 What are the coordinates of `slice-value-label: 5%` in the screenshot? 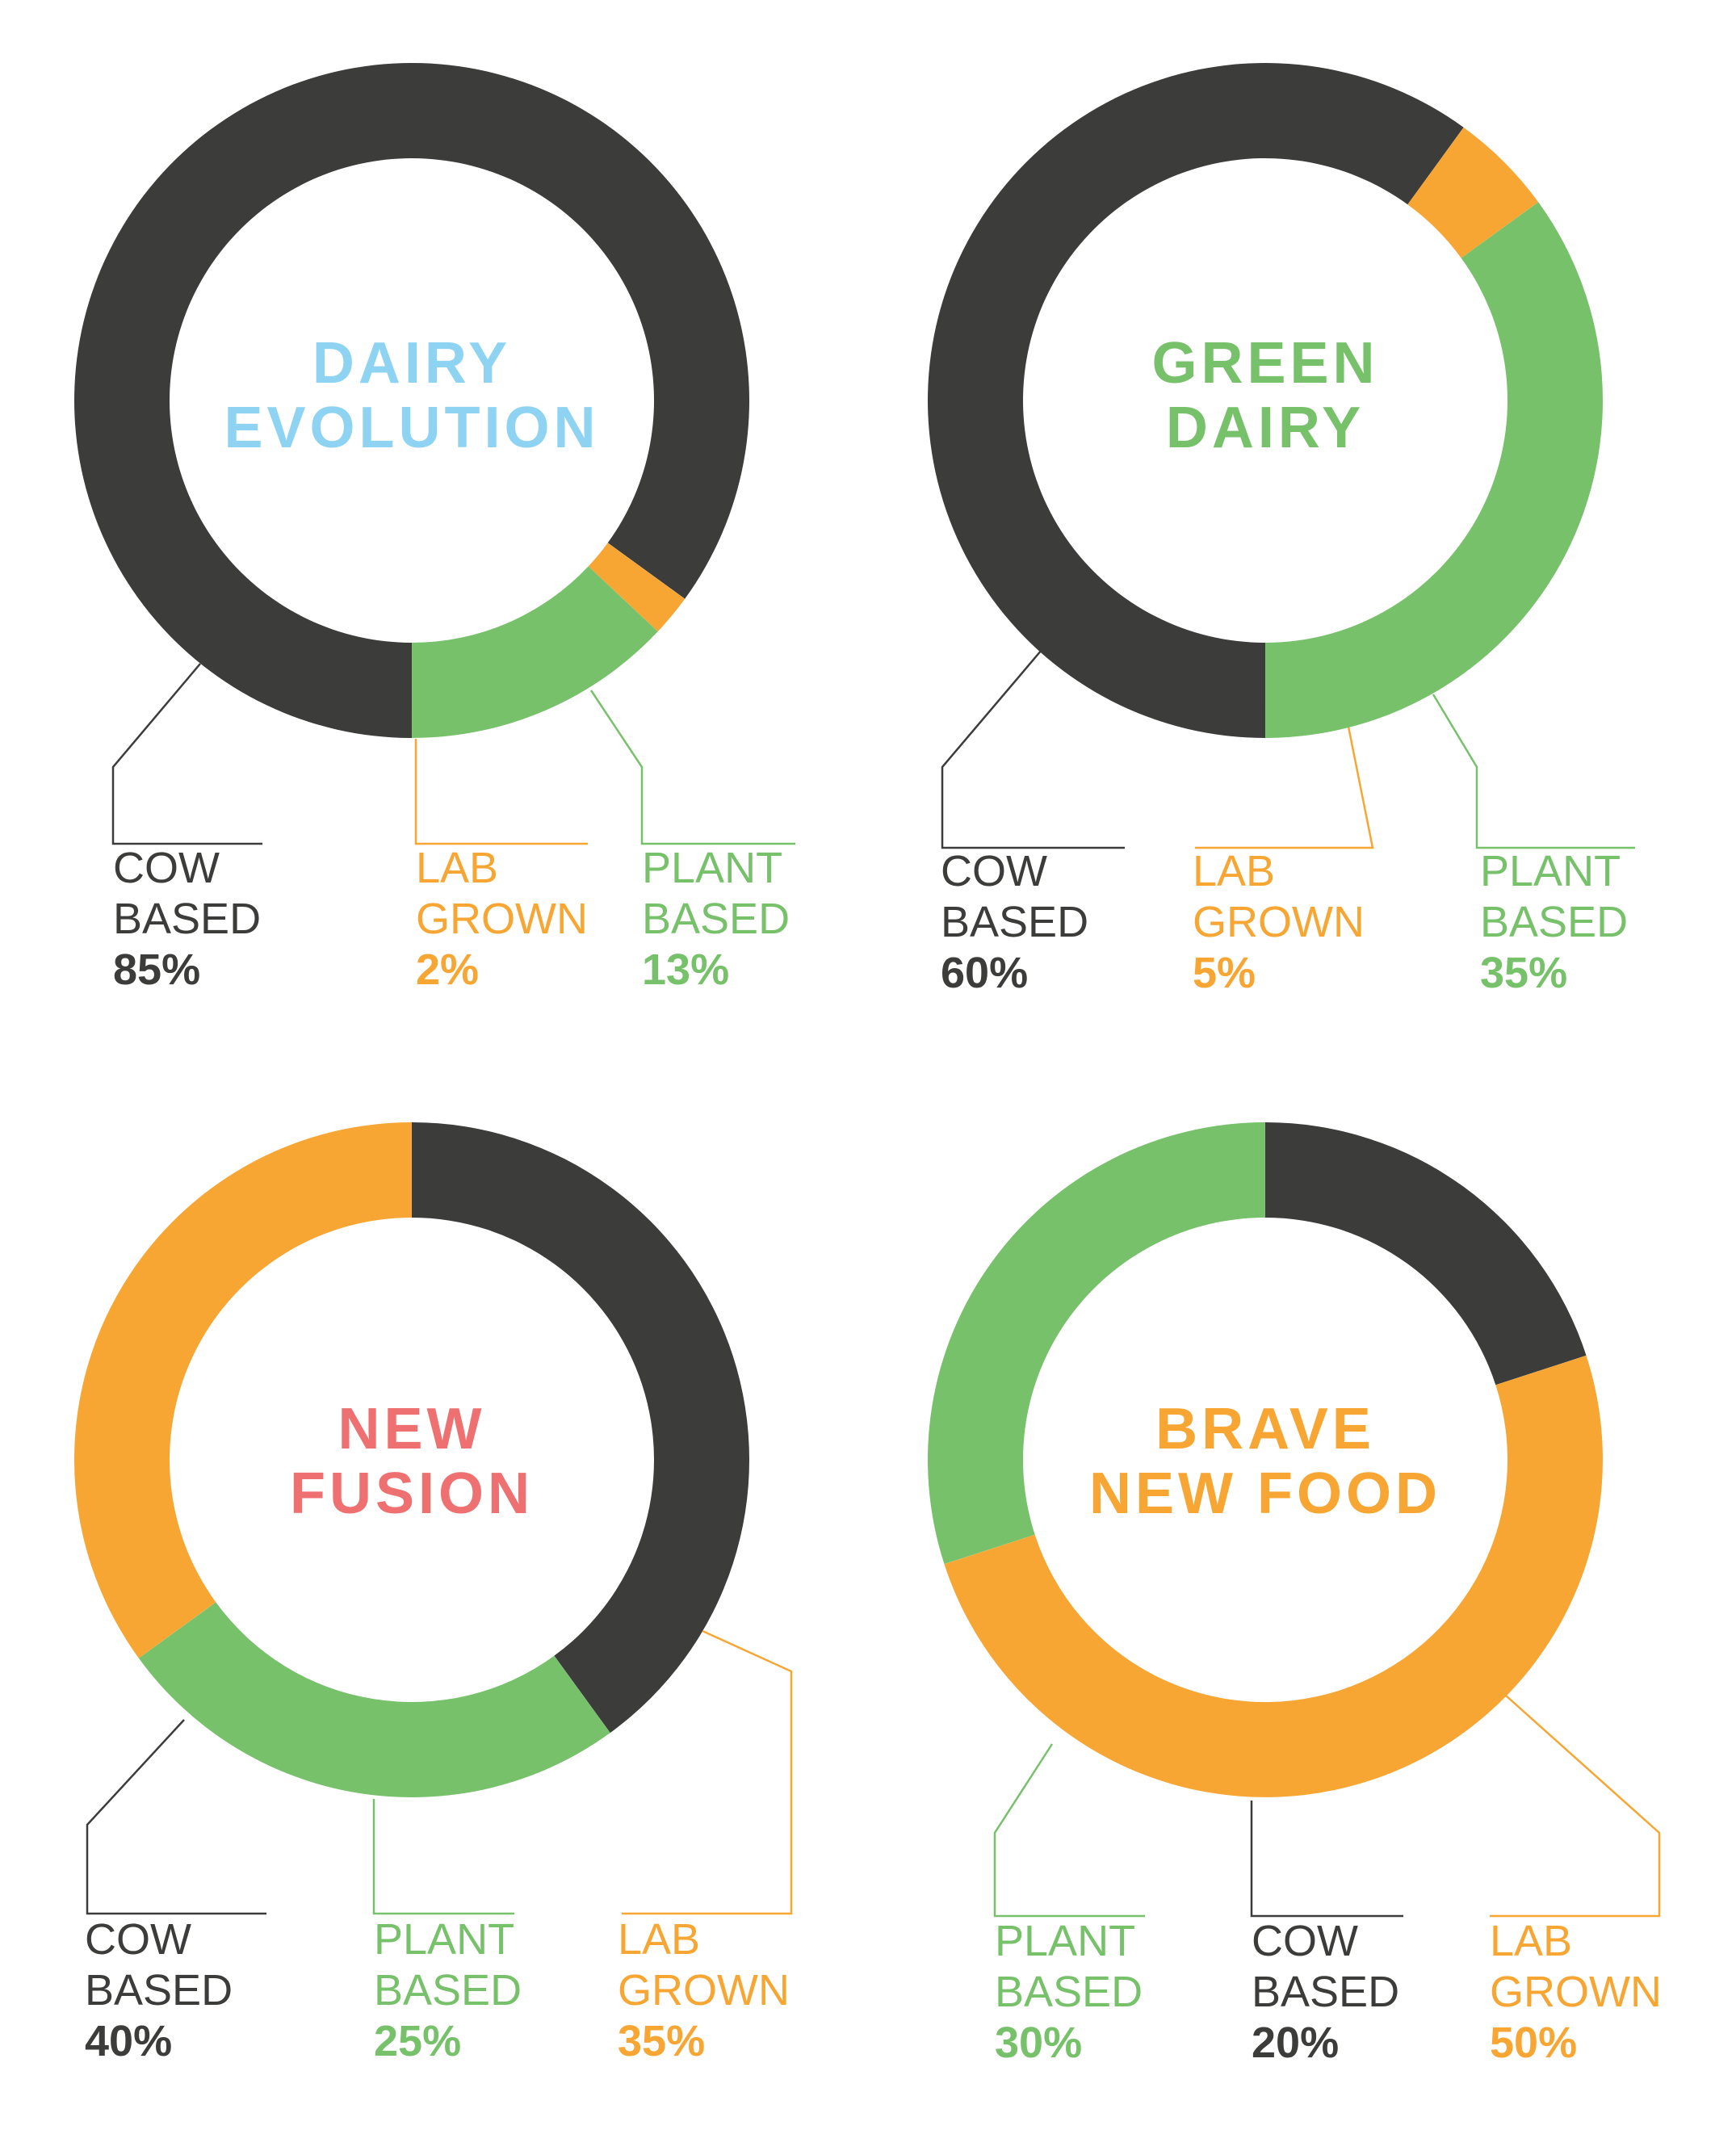 It's located at (1224, 973).